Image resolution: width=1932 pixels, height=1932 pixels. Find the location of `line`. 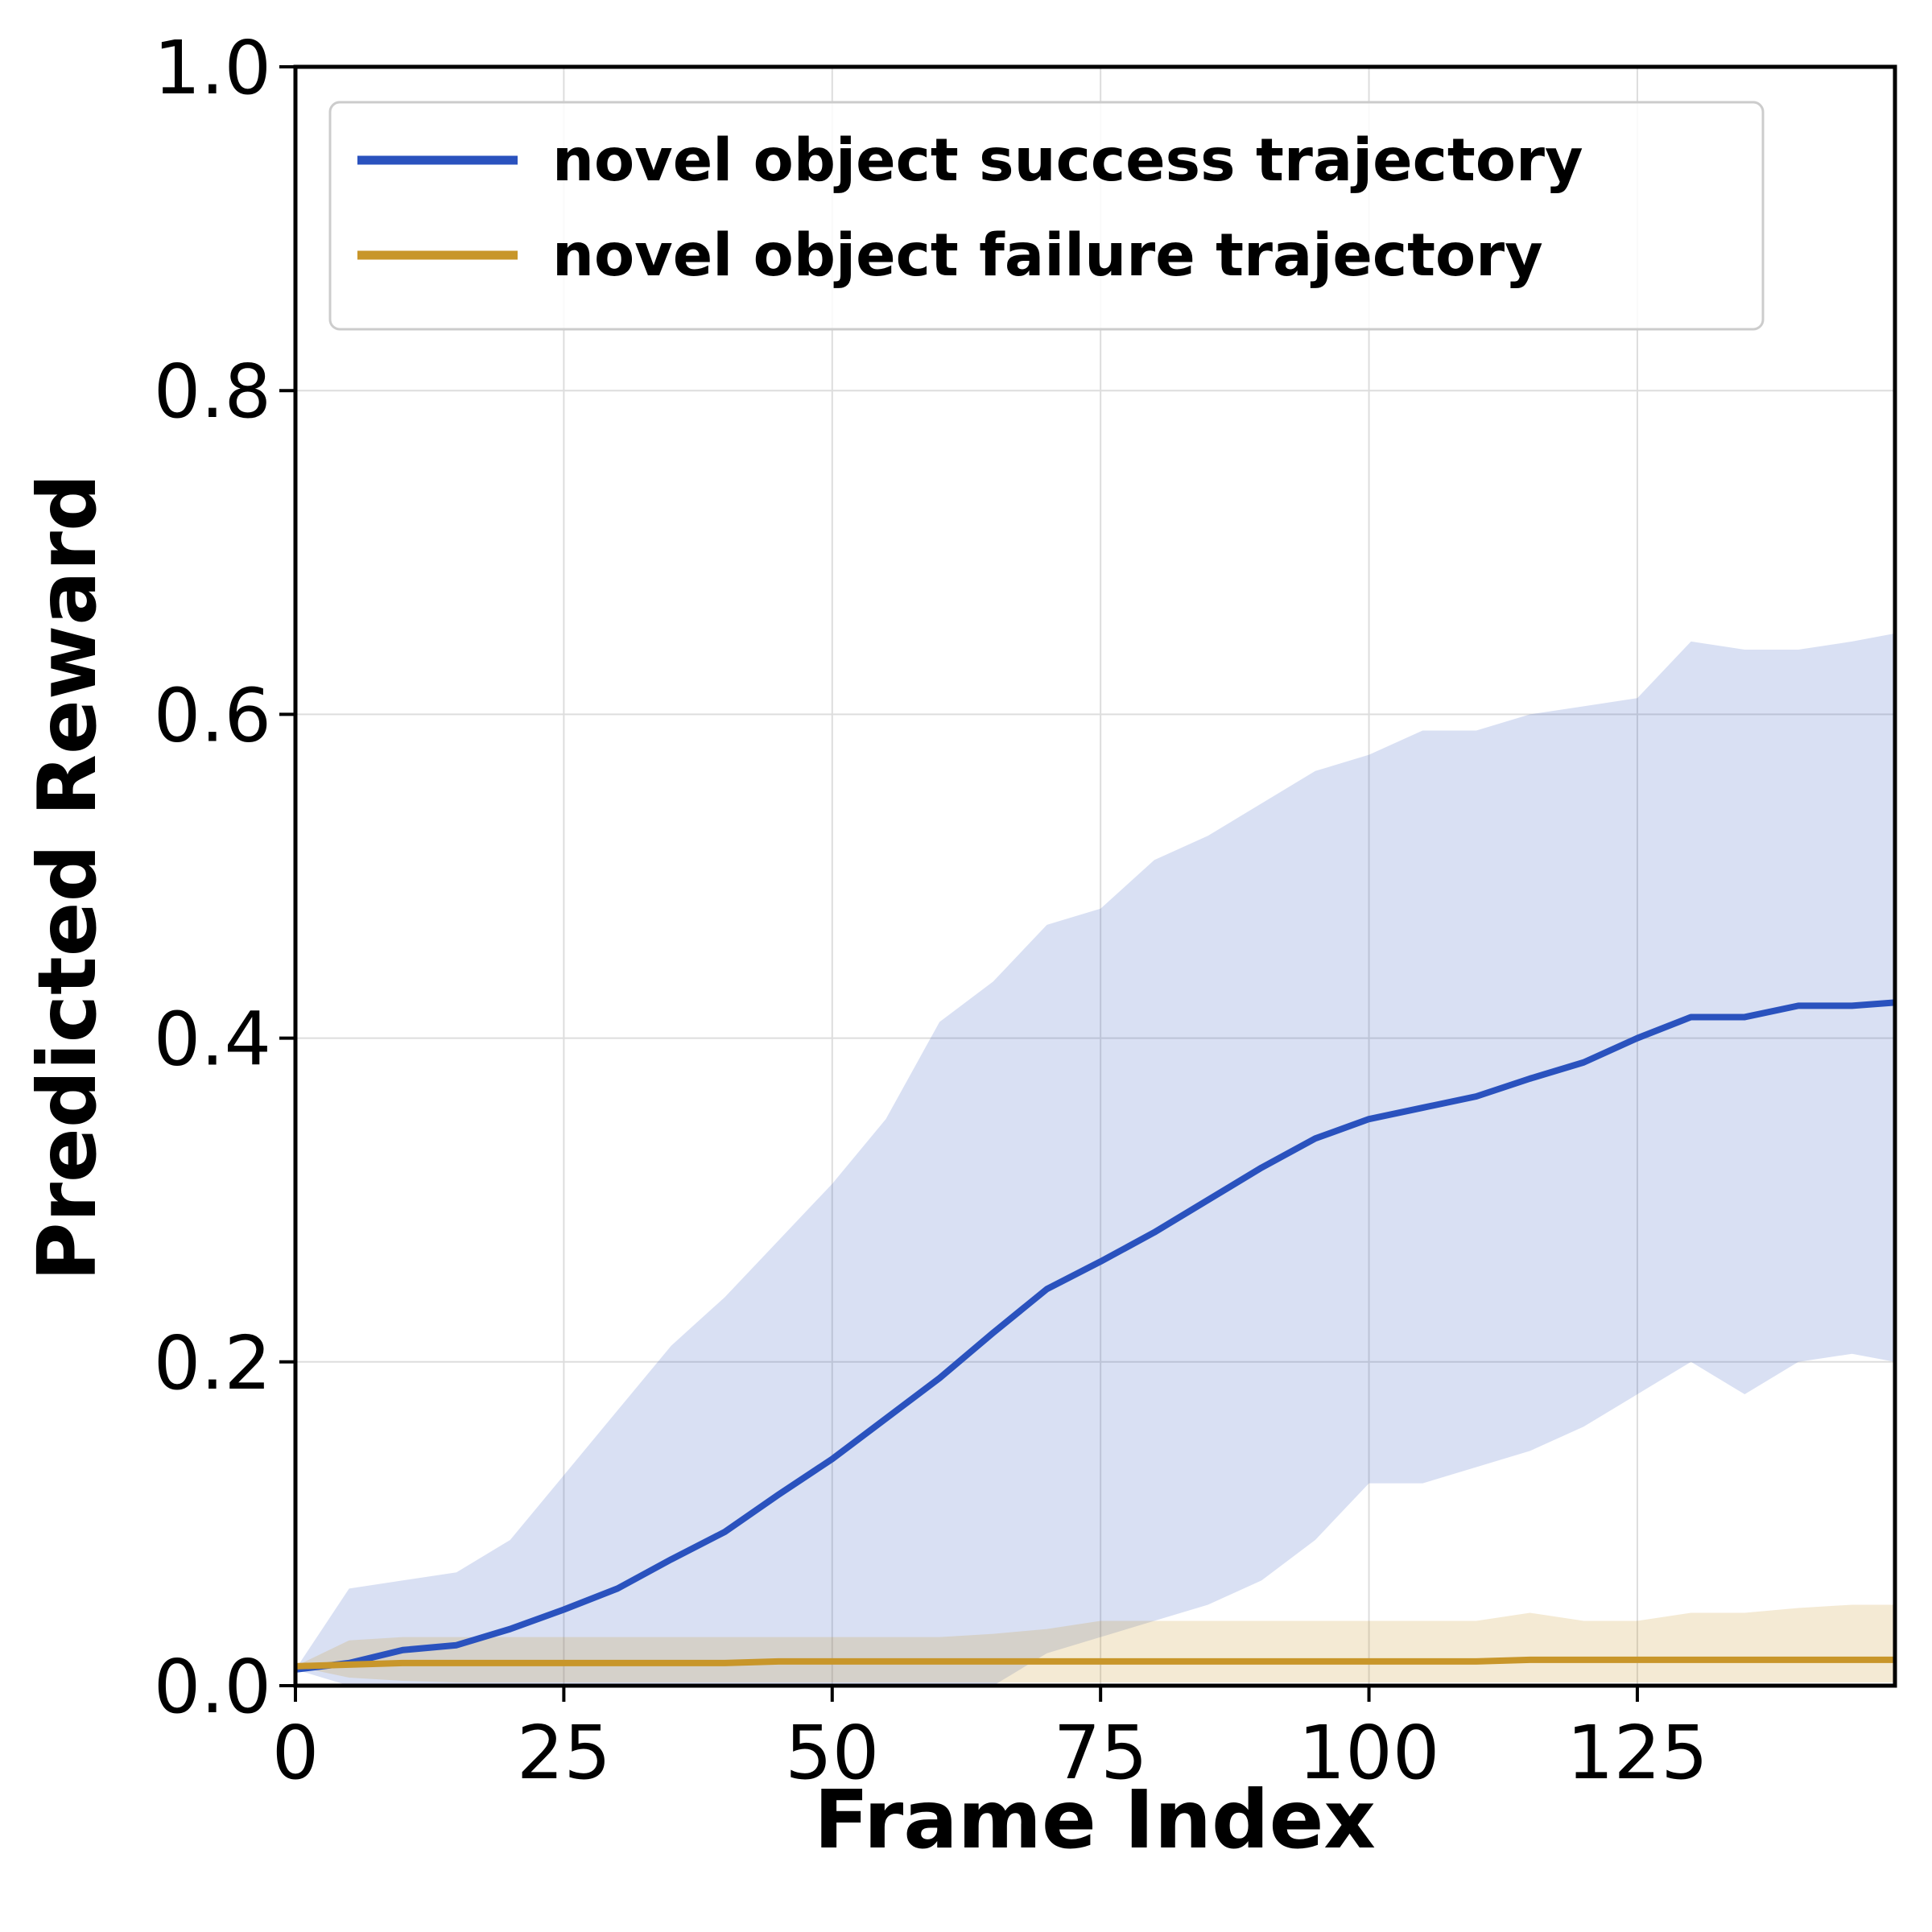

line is located at coordinates (1095, 1663).